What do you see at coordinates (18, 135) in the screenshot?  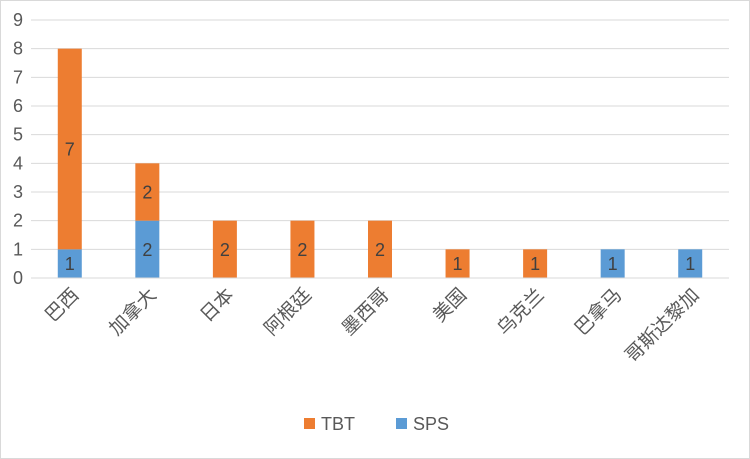 I see `y-tick-label: 5` at bounding box center [18, 135].